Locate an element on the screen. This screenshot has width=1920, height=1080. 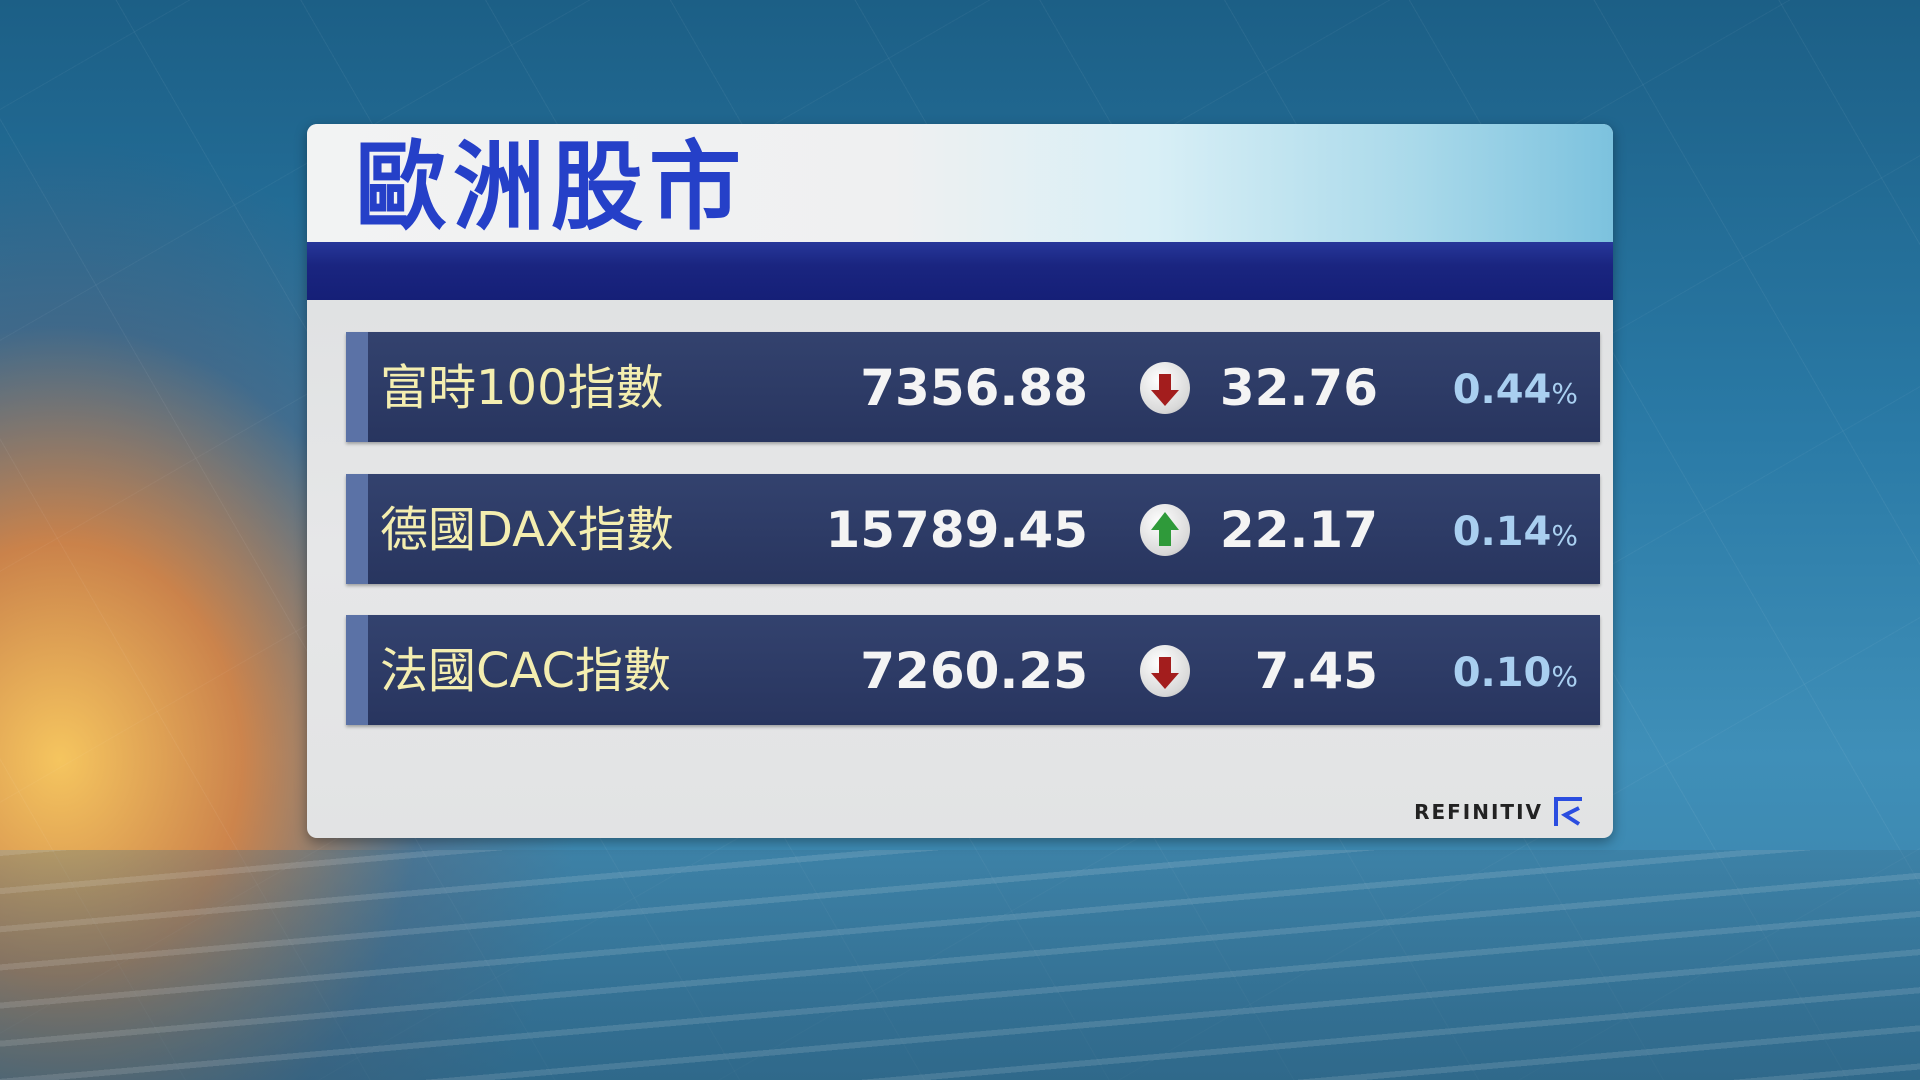
page-title: 歐洲股市 is located at coordinates (551, 187).